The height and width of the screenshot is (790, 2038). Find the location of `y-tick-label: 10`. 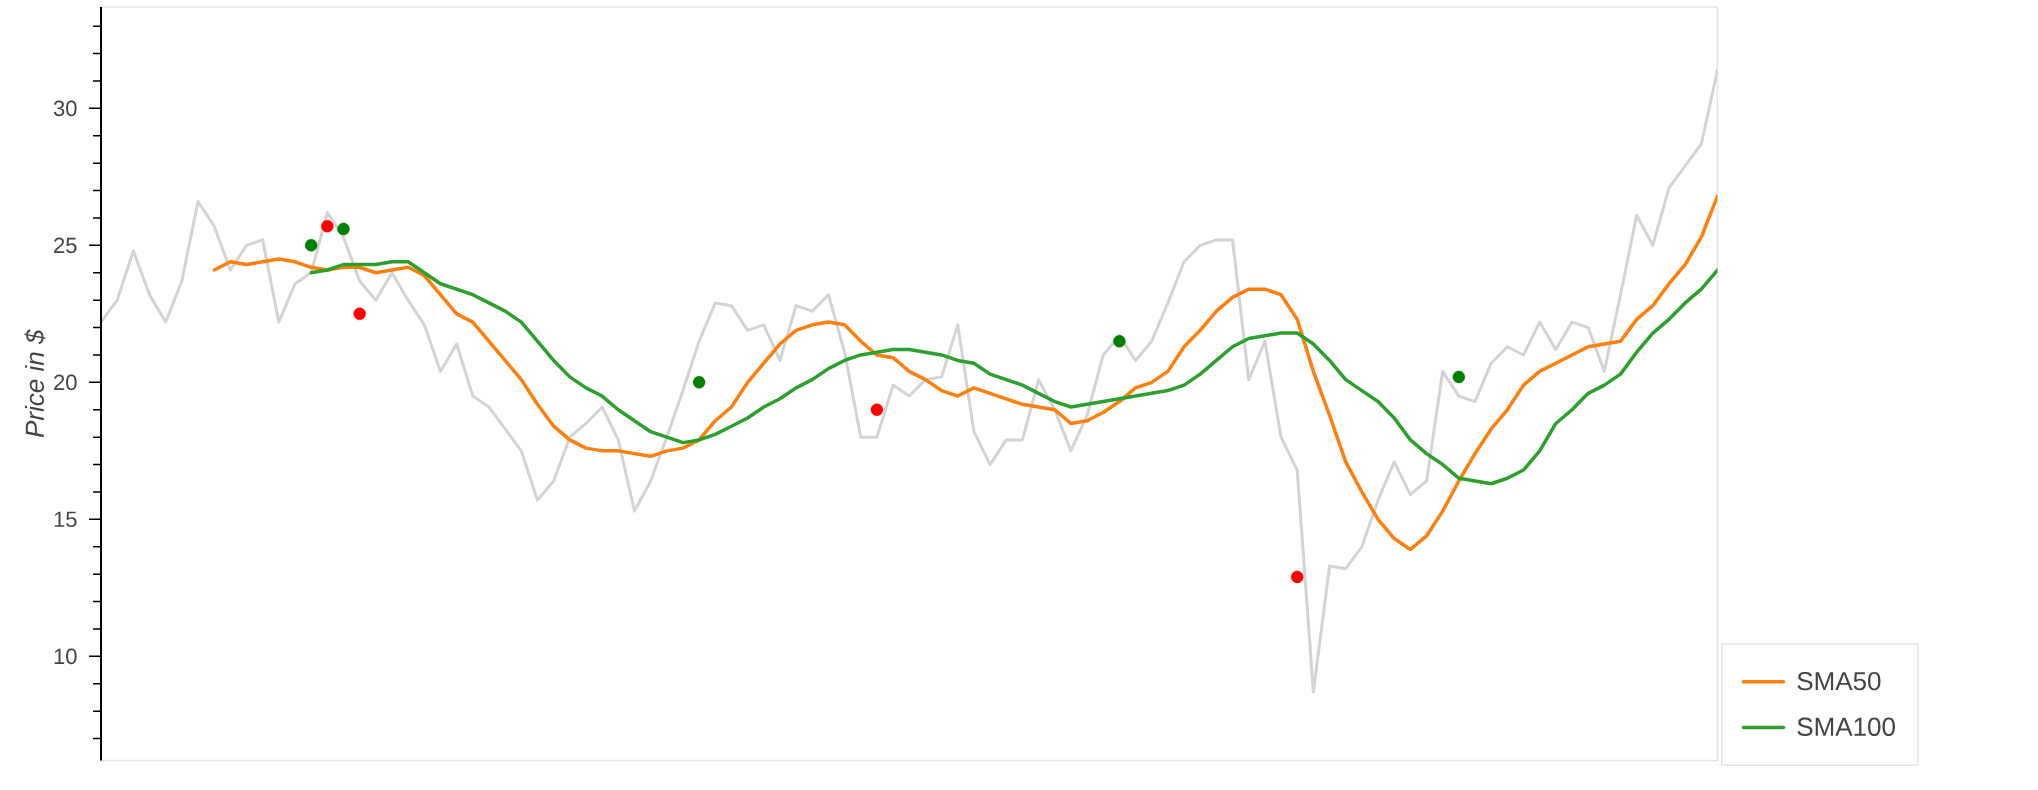

y-tick-label: 10 is located at coordinates (65, 656).